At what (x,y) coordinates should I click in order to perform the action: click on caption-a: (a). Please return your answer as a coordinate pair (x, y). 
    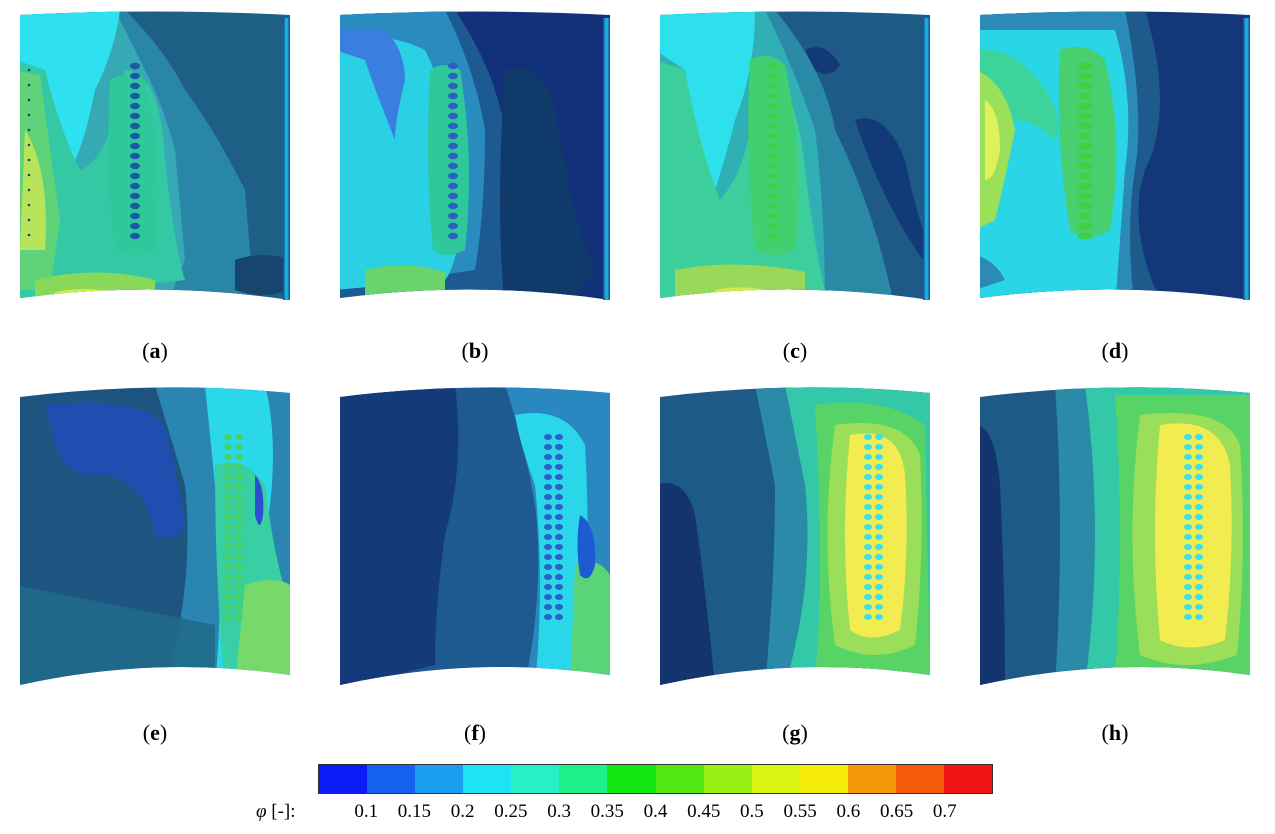
    Looking at the image, I should click on (155, 350).